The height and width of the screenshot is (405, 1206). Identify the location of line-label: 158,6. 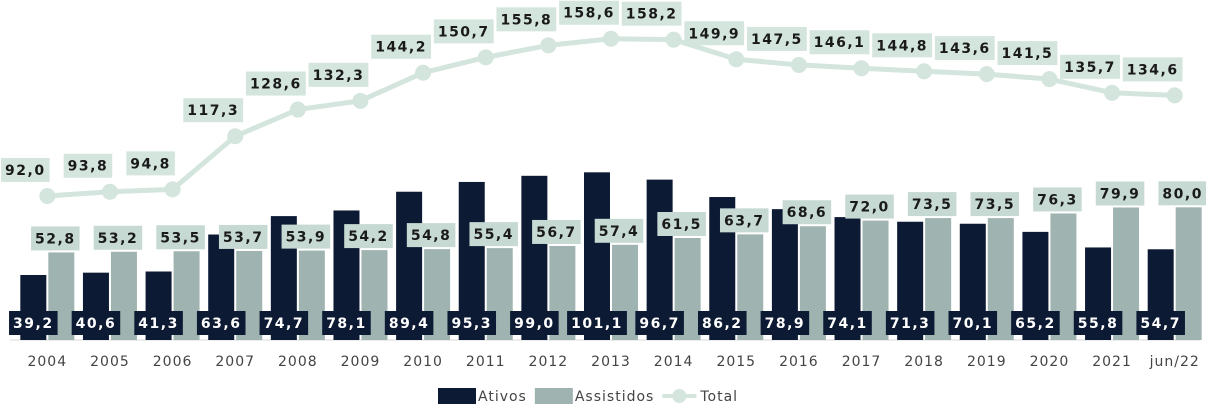
(589, 14).